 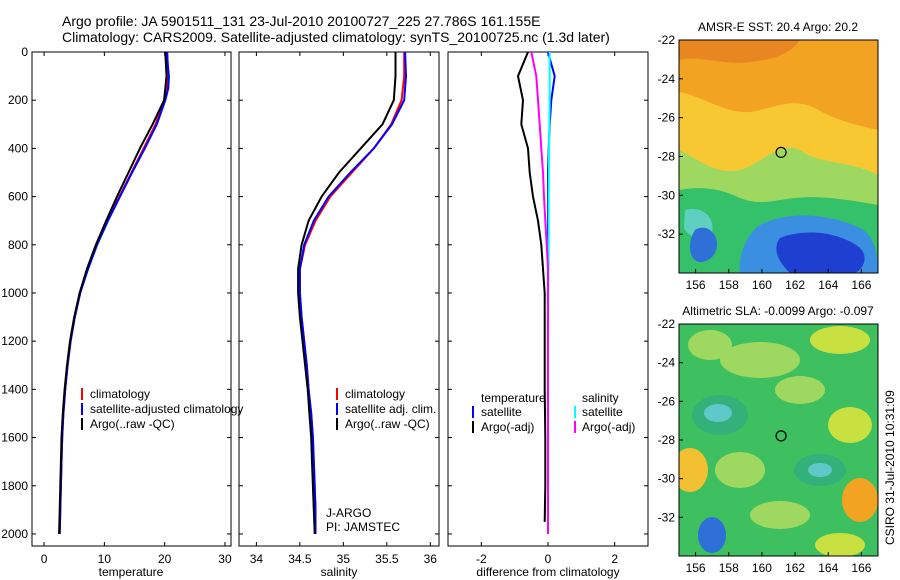 What do you see at coordinates (762, 568) in the screenshot?
I see `sla-map-xtick-label: 160` at bounding box center [762, 568].